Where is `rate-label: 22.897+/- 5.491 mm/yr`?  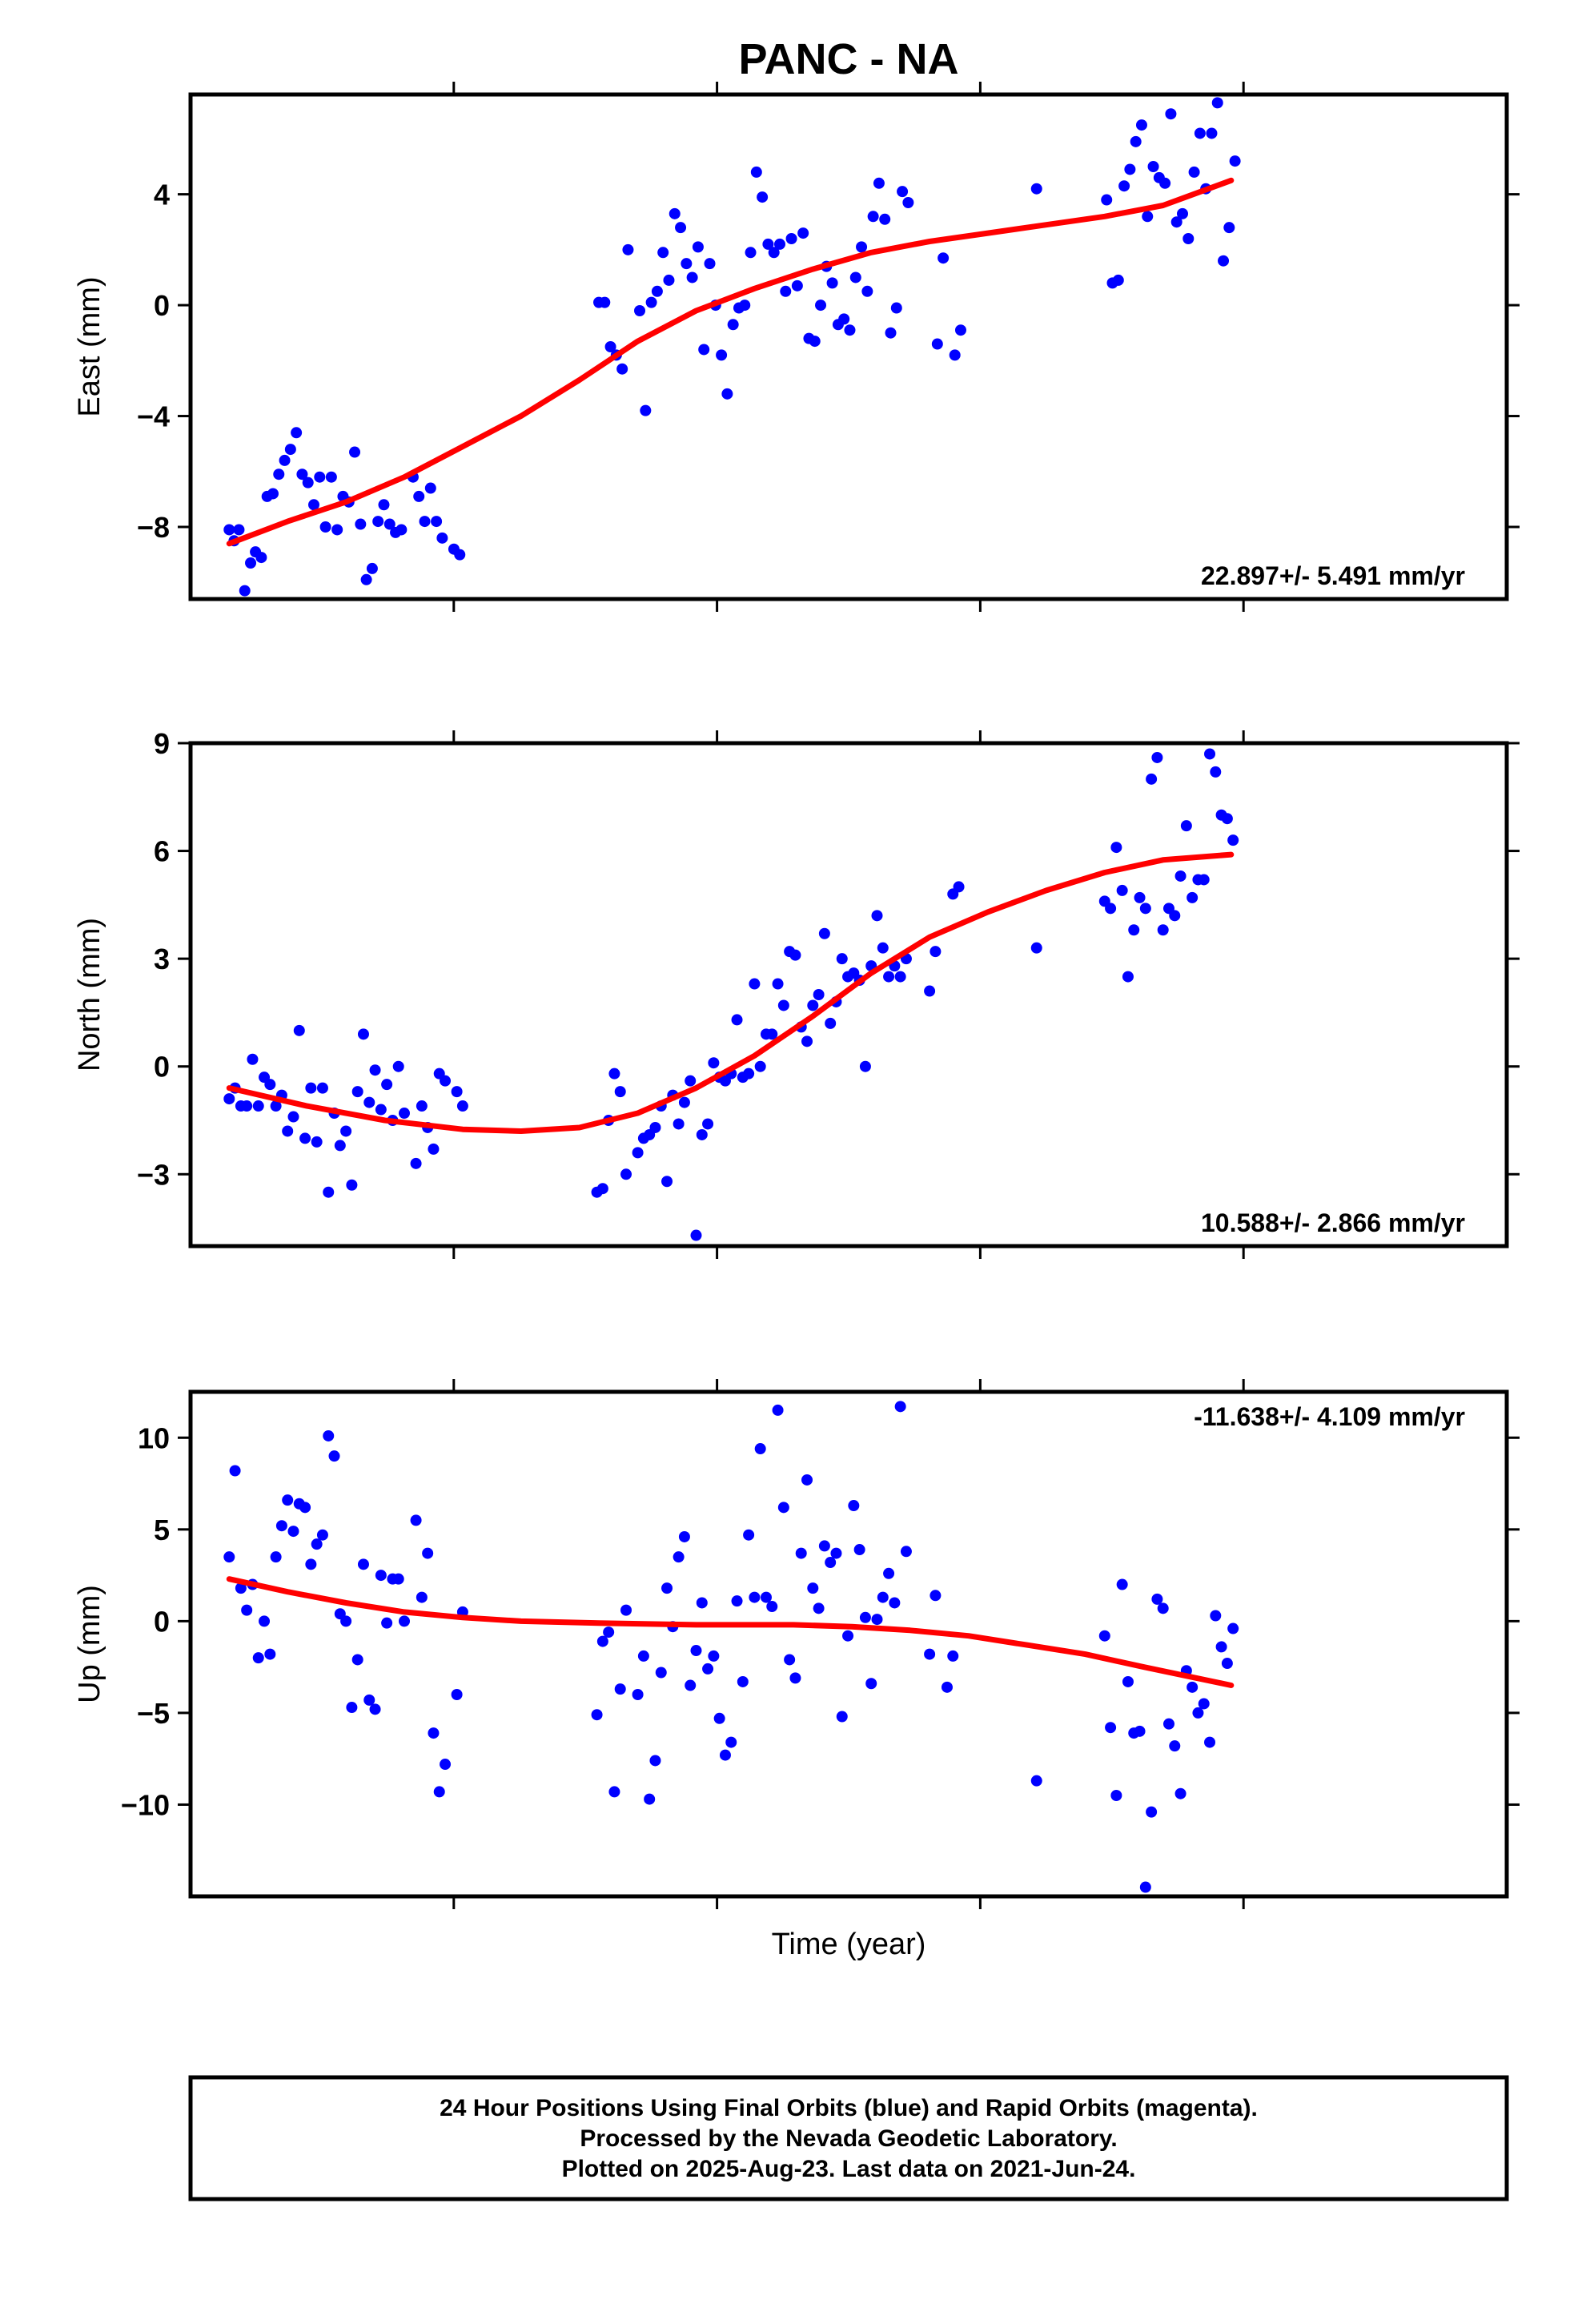
rate-label: 22.897+/- 5.491 mm/yr is located at coordinates (1333, 575).